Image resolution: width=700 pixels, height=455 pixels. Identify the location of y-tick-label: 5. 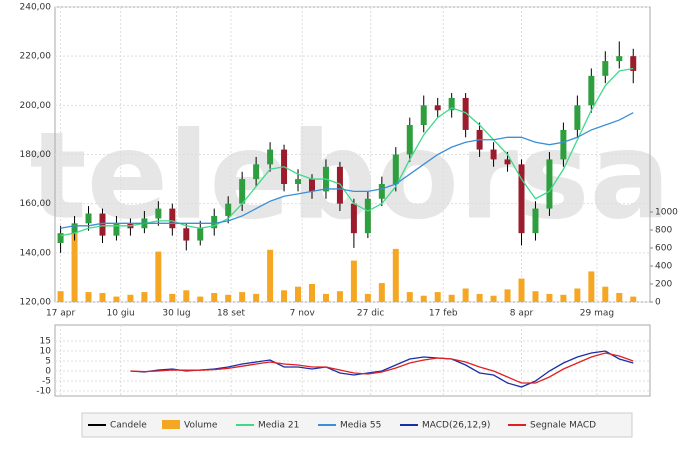
(48, 362).